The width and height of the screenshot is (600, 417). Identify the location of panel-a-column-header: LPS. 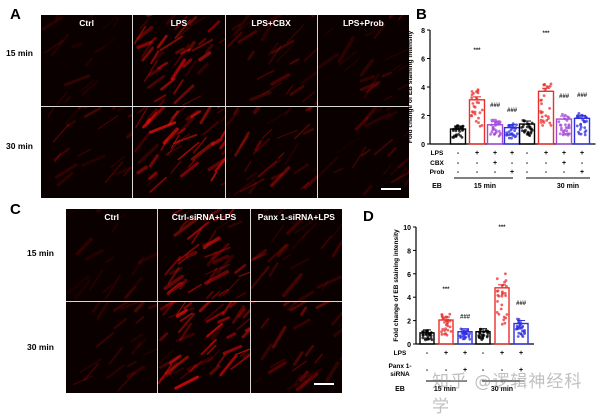
(178, 23).